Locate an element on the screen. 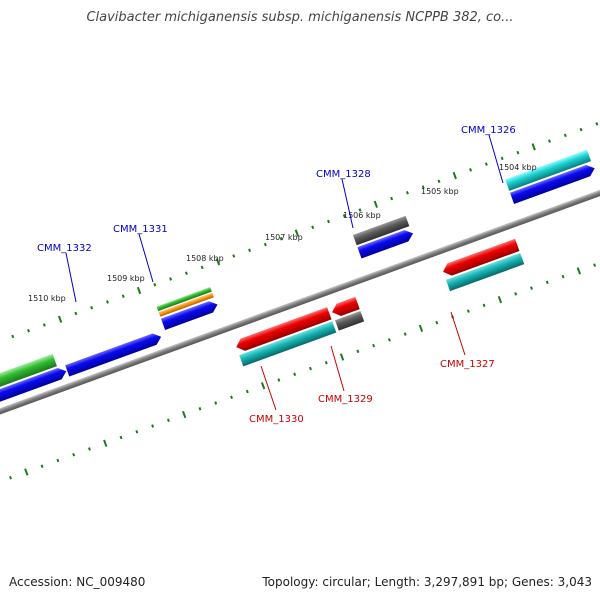 The image size is (600, 600). feature-green-left is located at coordinates (28, 375).